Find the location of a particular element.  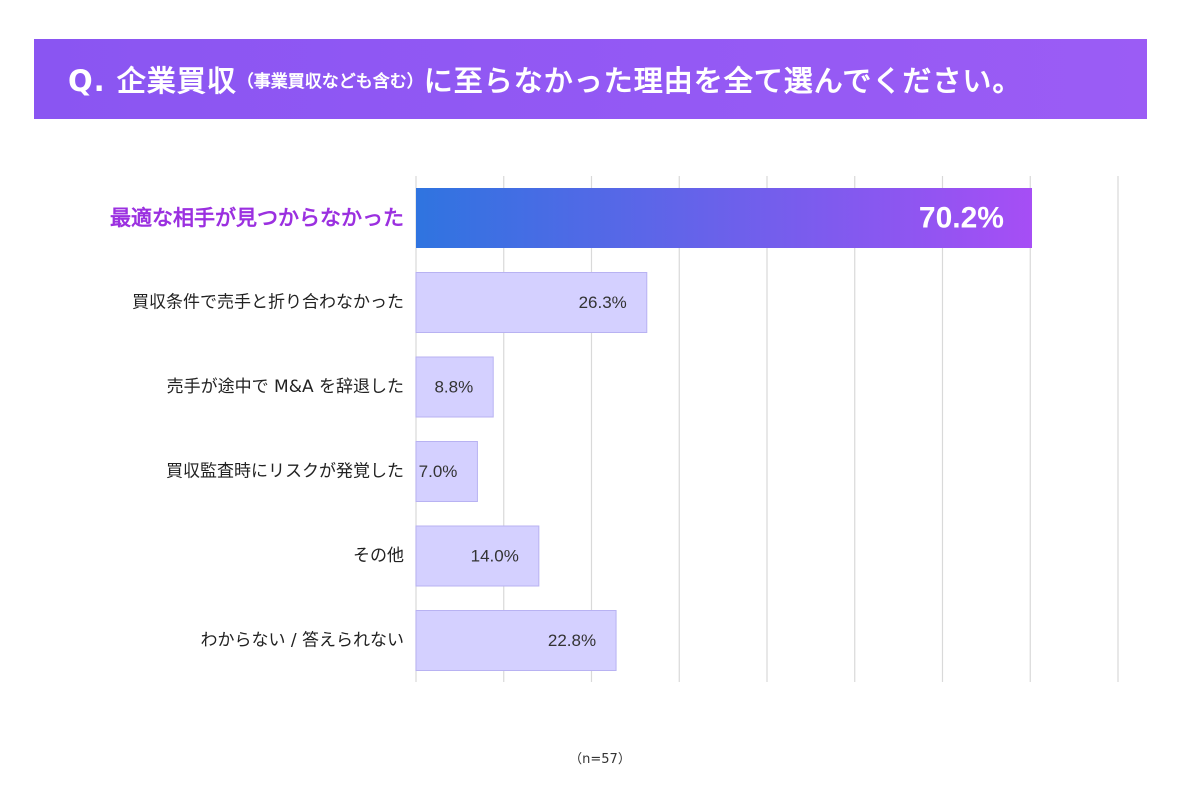

category-label-6: わからない / 答えられない is located at coordinates (302, 641).